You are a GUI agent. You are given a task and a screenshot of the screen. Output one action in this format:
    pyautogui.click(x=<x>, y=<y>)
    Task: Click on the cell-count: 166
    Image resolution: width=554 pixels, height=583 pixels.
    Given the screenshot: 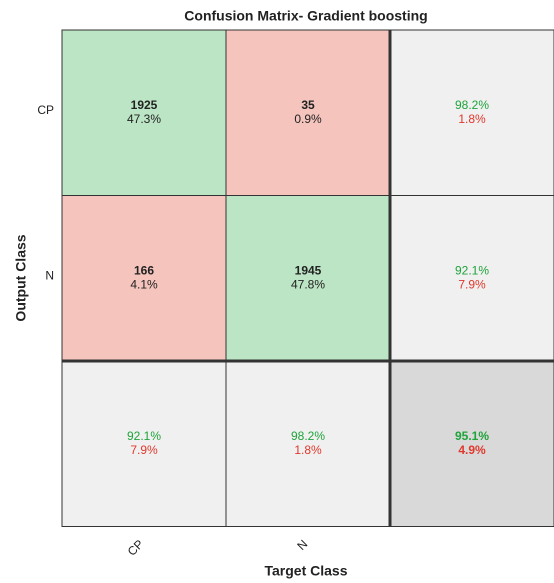 What is the action you would take?
    pyautogui.click(x=144, y=270)
    